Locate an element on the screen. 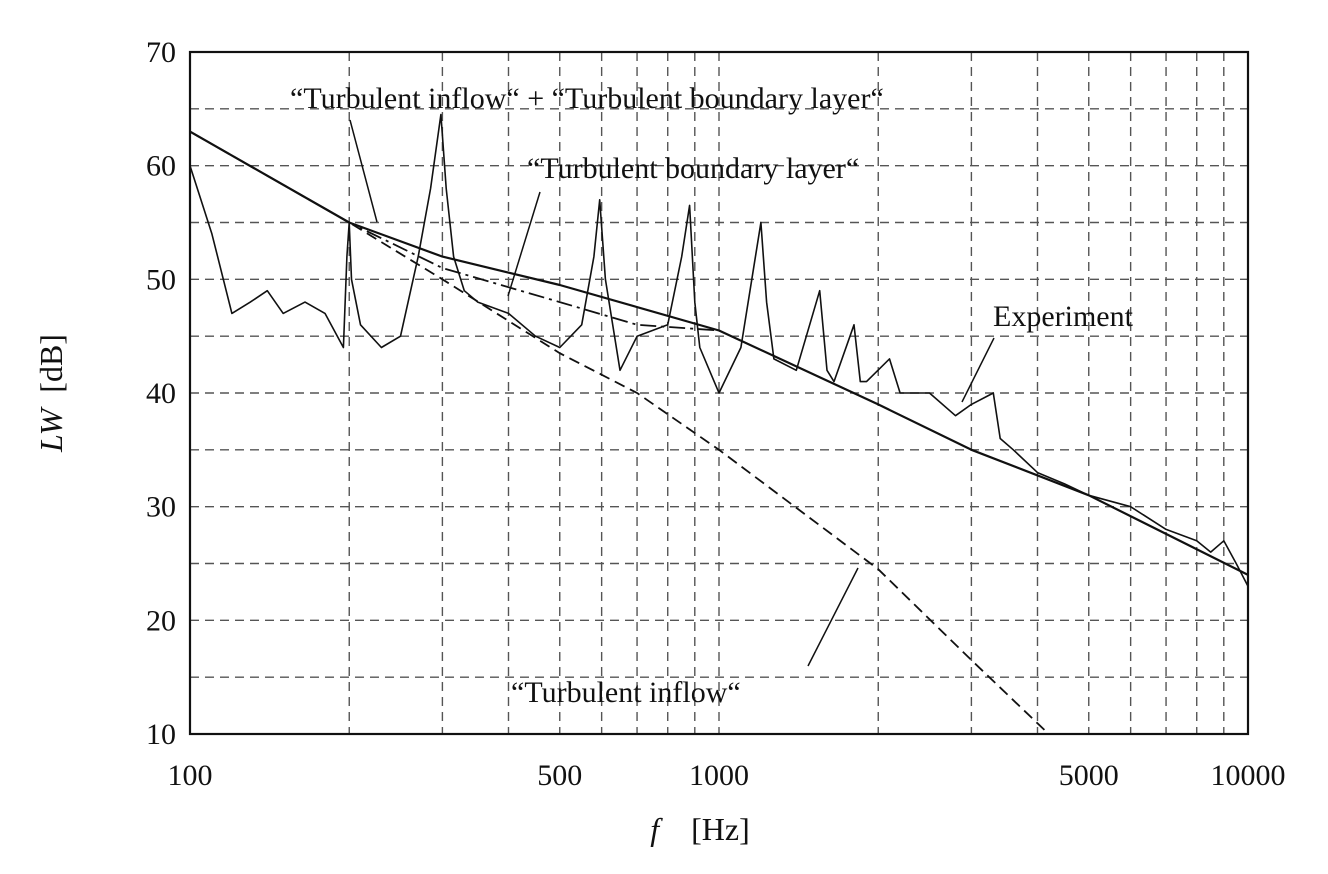  x-tick-label: 5000 is located at coordinates (1089, 775).